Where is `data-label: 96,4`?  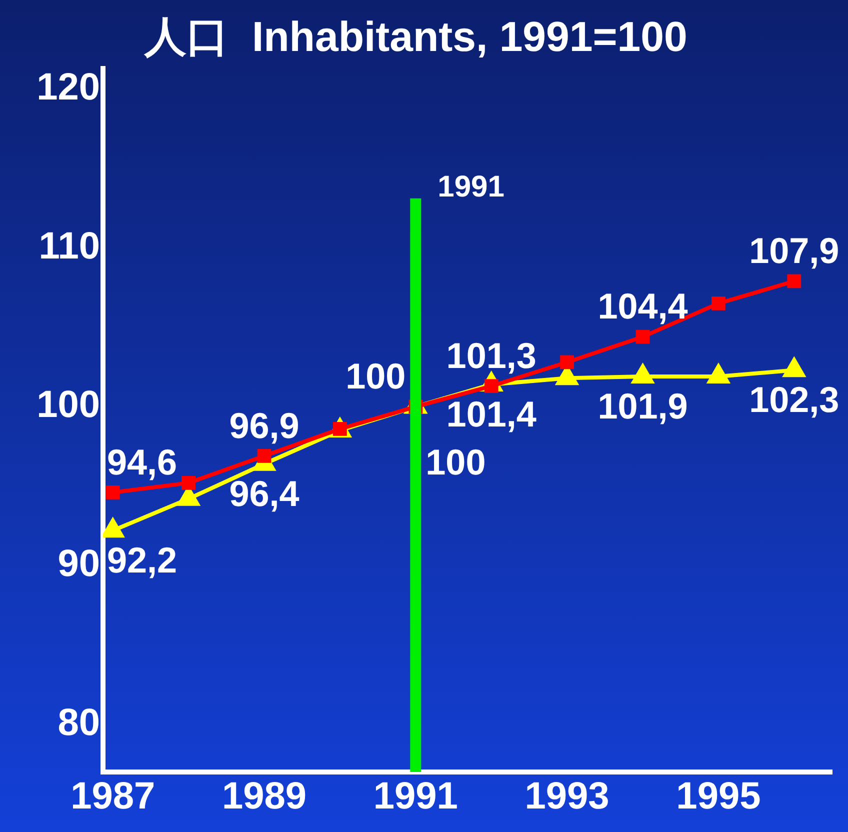 data-label: 96,4 is located at coordinates (264, 493).